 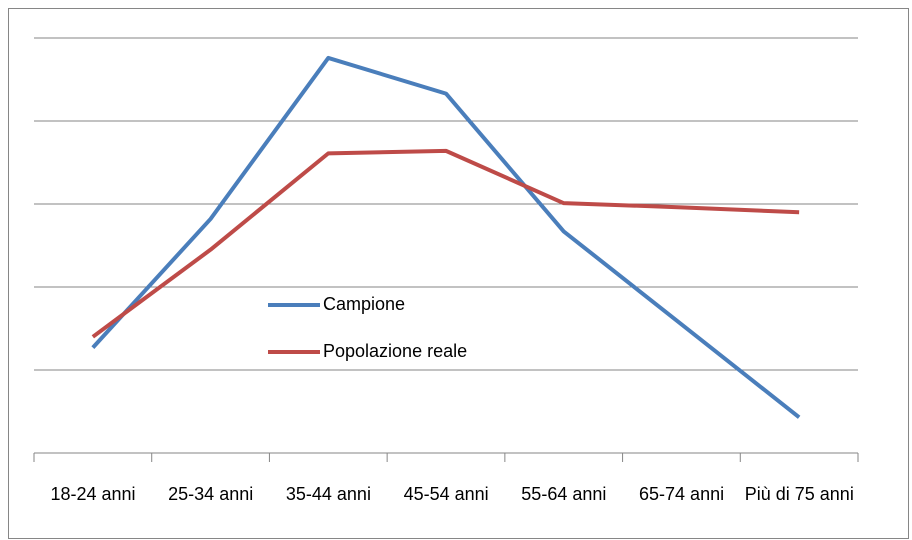 What do you see at coordinates (328, 494) in the screenshot?
I see `x-tick-label: 35-44 anni` at bounding box center [328, 494].